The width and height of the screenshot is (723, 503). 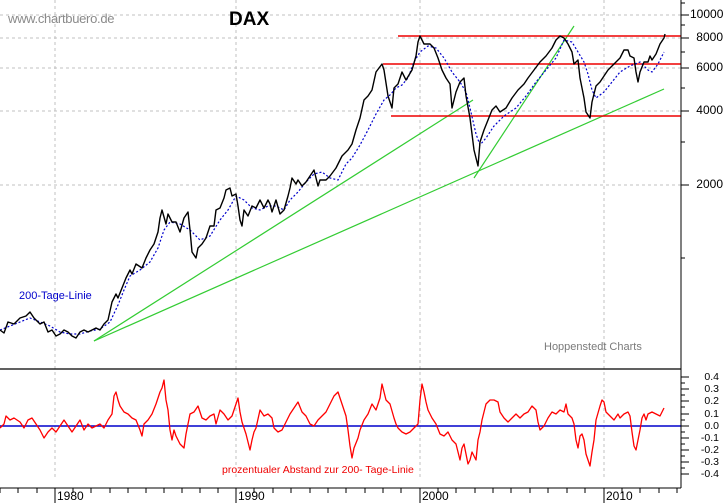 I want to click on price-tick-label: 2000, so click(x=709, y=184).